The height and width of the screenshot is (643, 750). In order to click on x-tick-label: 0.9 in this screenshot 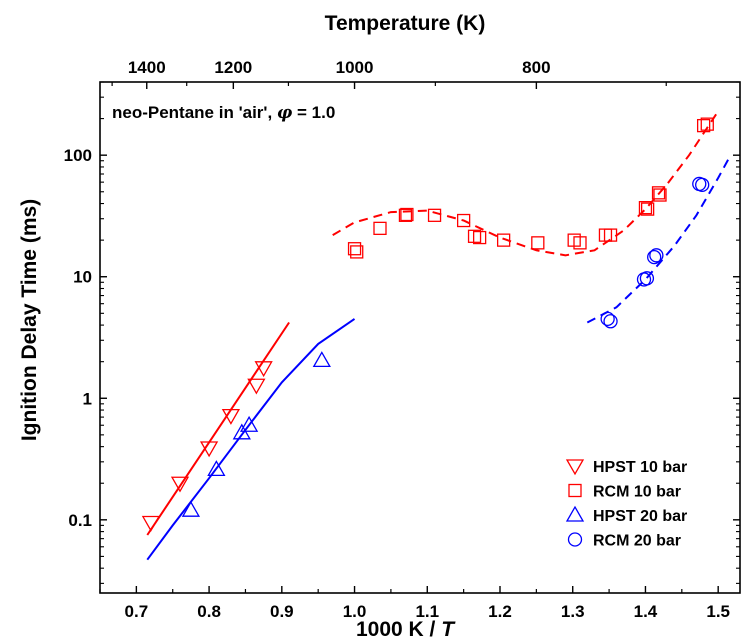, I will do `click(282, 611)`.